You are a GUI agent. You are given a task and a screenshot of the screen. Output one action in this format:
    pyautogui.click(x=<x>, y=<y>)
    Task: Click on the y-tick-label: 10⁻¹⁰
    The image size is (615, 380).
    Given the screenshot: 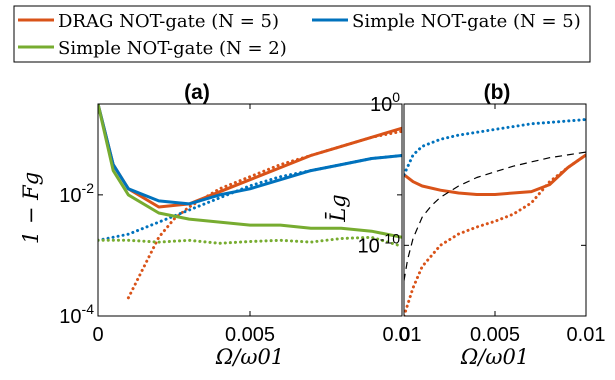 What is the action you would take?
    pyautogui.click(x=379, y=243)
    